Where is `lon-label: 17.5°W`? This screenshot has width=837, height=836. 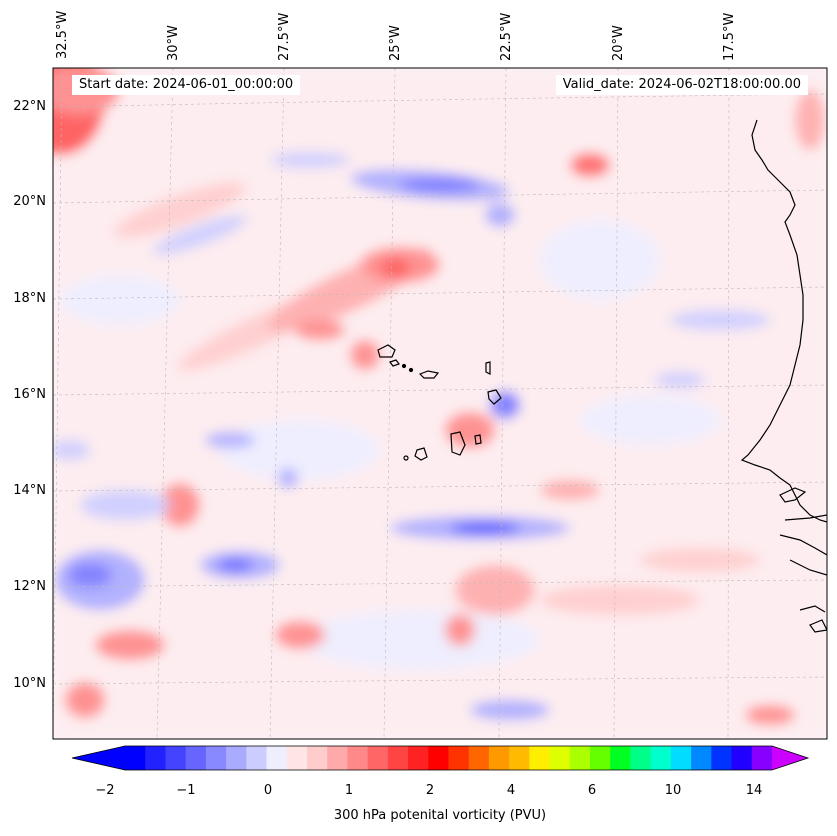
lon-label: 17.5°W is located at coordinates (729, 36).